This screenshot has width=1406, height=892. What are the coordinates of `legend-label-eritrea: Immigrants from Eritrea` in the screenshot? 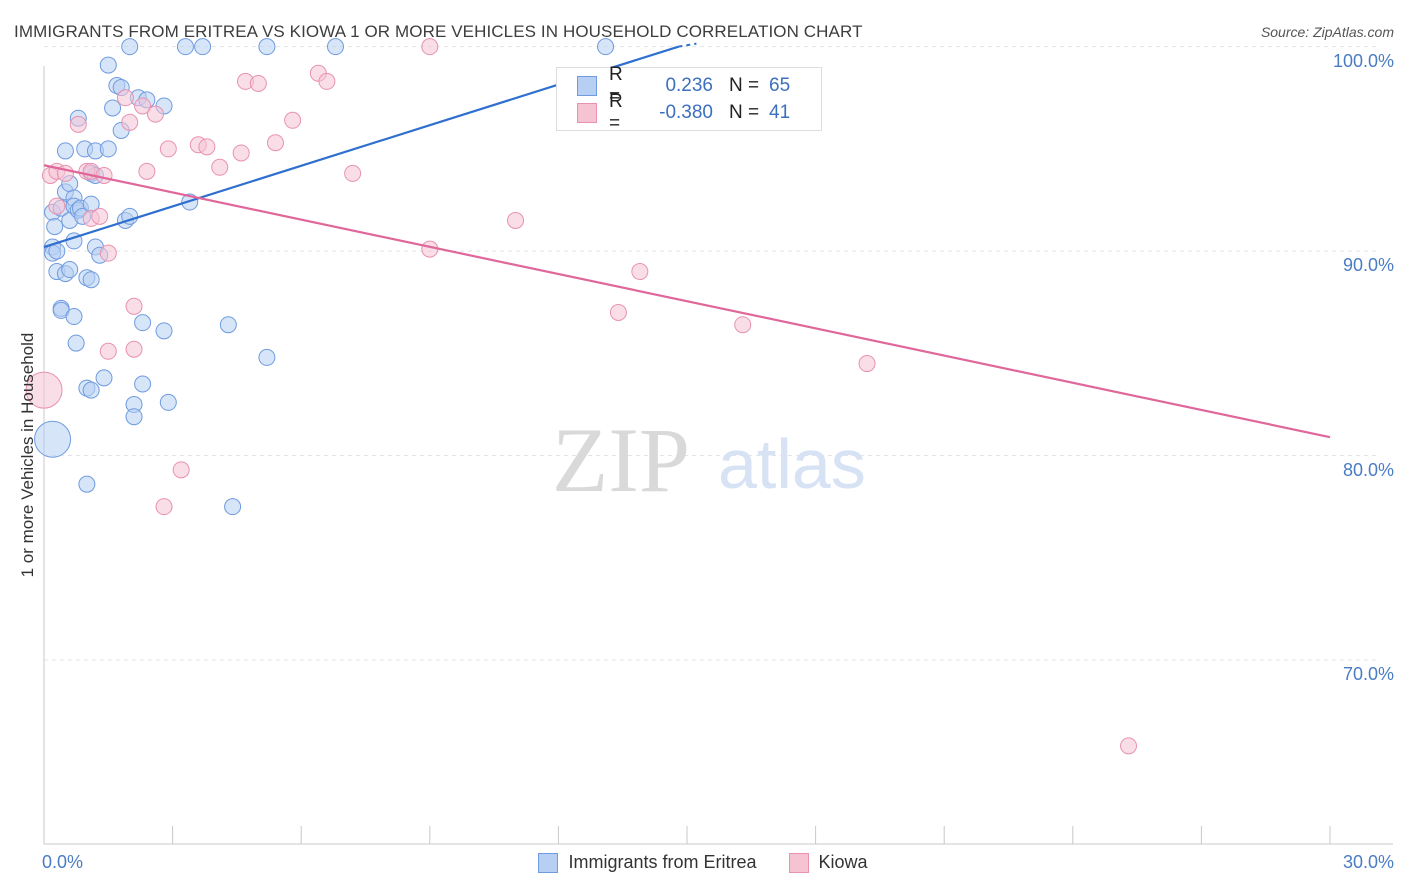 It's located at (662, 862).